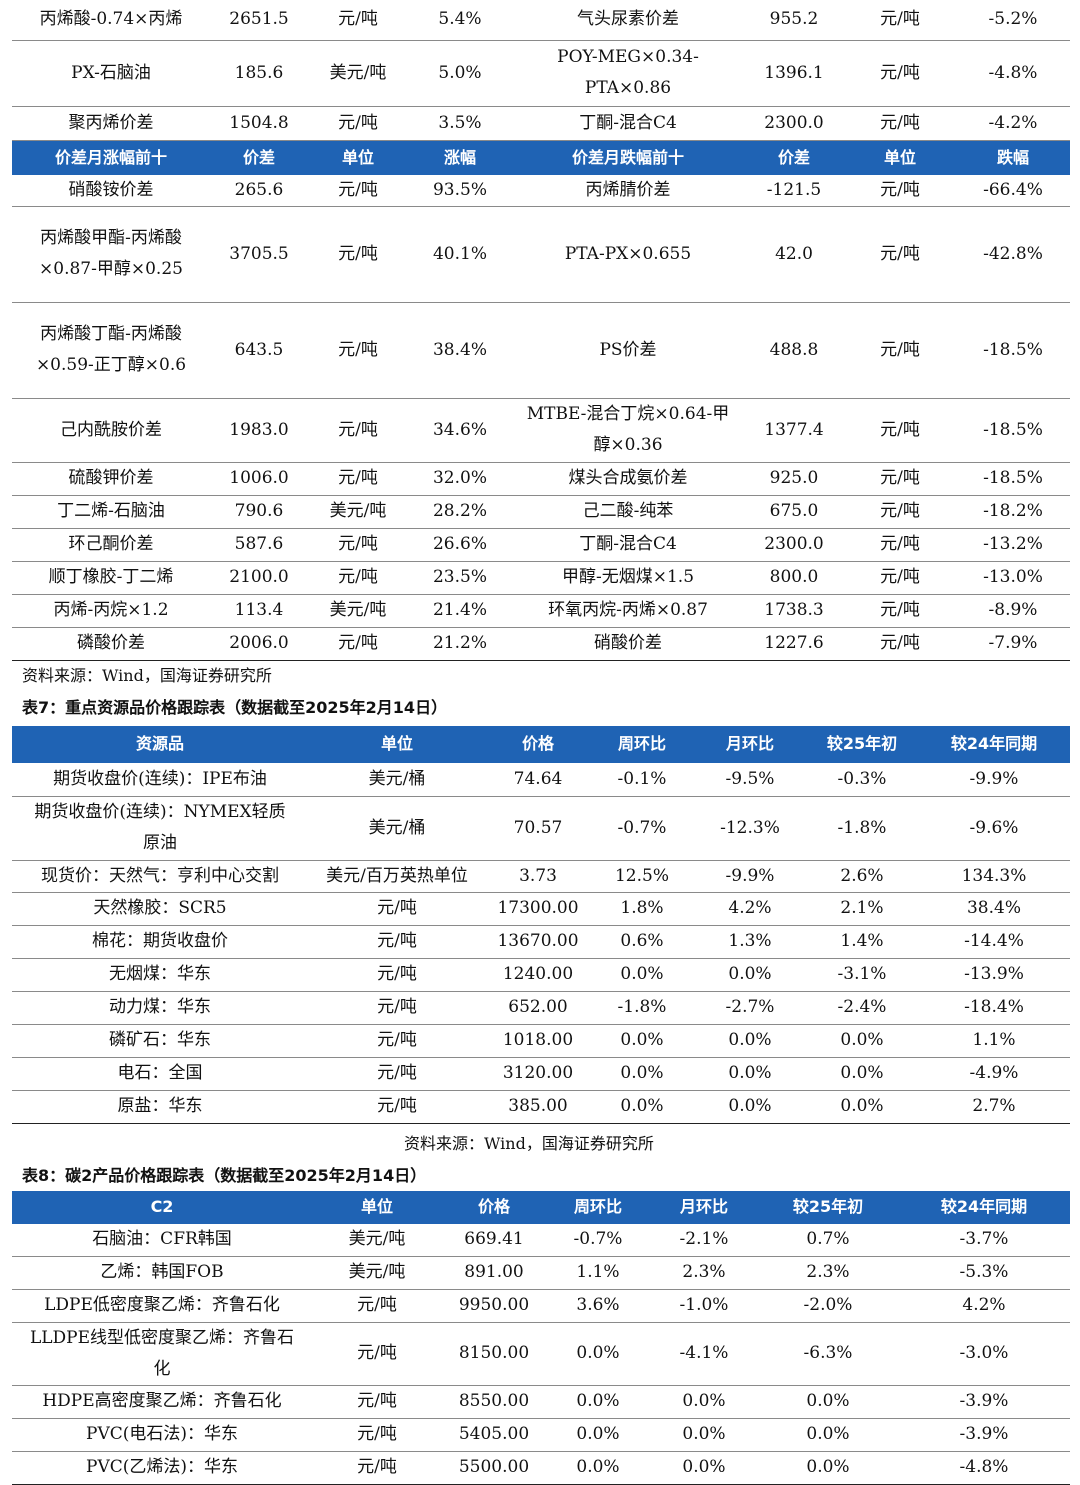 The width and height of the screenshot is (1080, 1485). What do you see at coordinates (160, 876) in the screenshot?
I see `item-name: 现货价：天然气：亨利中心交割` at bounding box center [160, 876].